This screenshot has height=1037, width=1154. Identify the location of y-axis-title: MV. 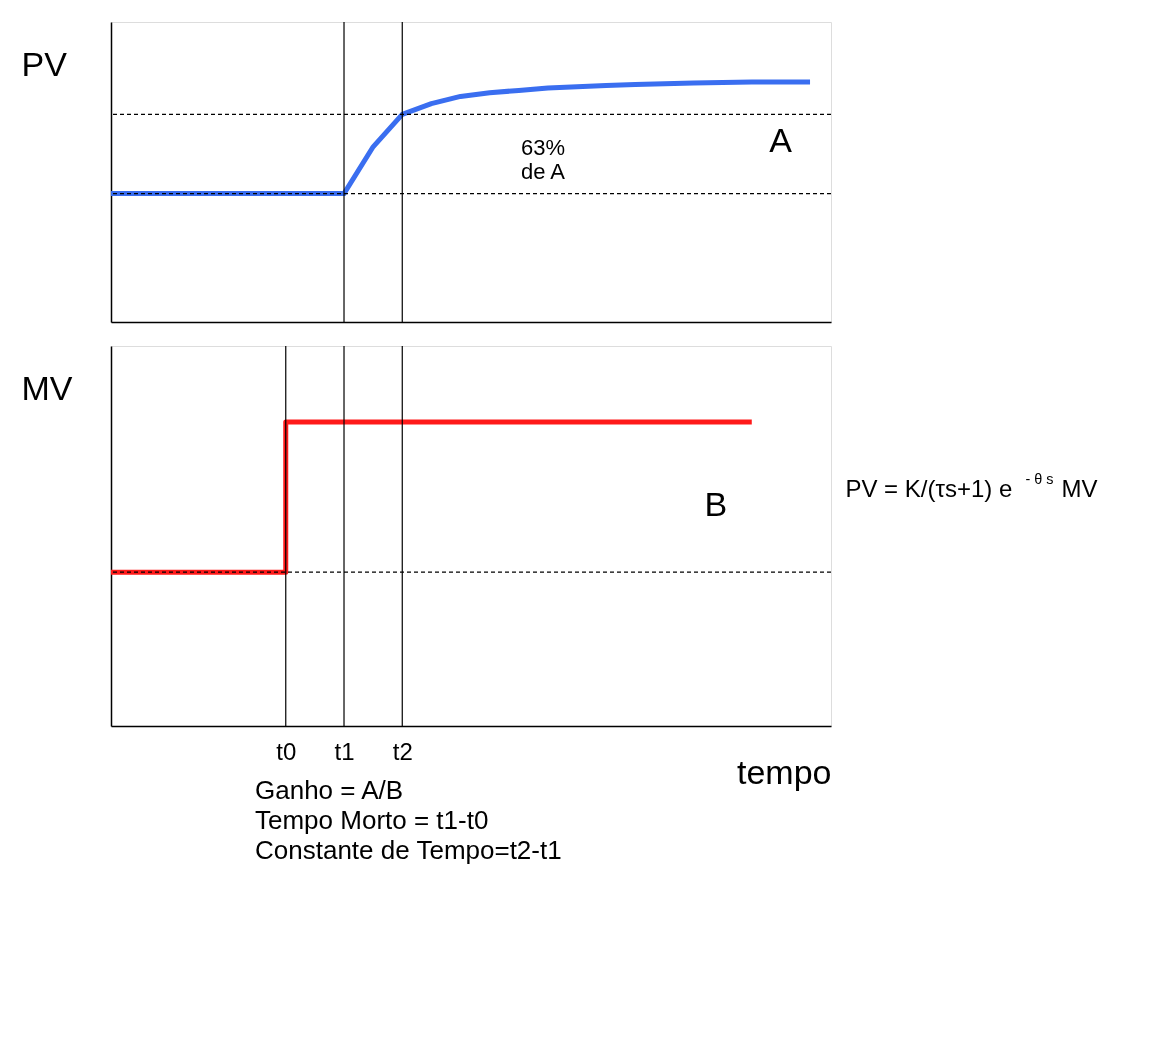
(47, 387).